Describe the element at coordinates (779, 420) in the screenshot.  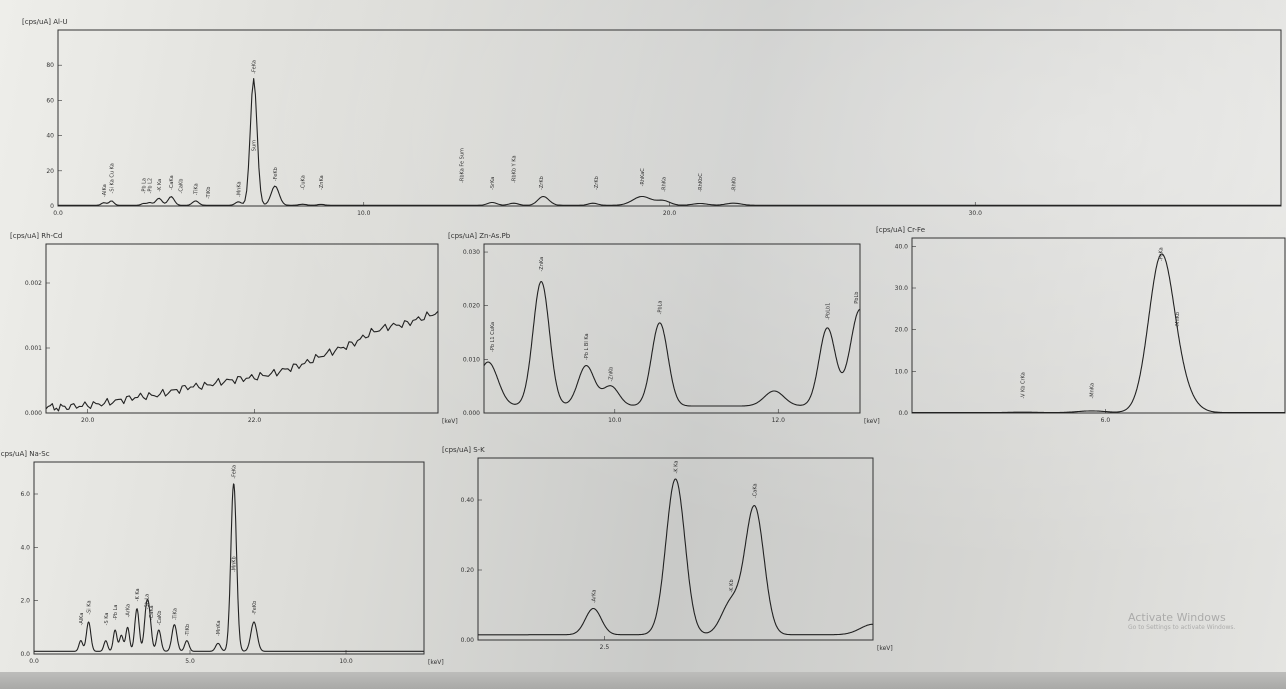
I see `x-tick-label: 12.0` at that location.